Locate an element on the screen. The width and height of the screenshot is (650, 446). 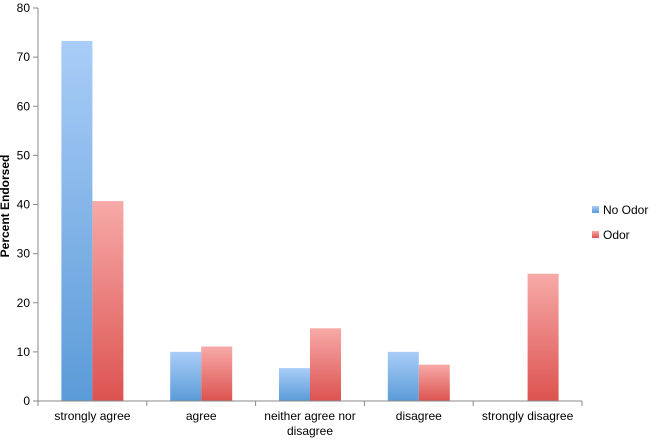
x-category-label: neither agree nor disagree is located at coordinates (309, 423).